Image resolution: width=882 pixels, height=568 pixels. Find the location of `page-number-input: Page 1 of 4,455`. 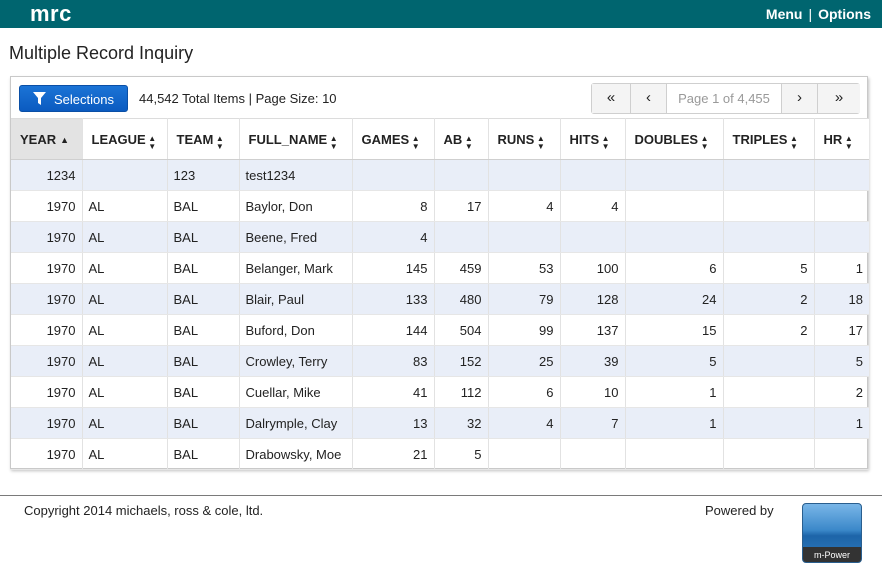

page-number-input: Page 1 of 4,455 is located at coordinates (724, 98).